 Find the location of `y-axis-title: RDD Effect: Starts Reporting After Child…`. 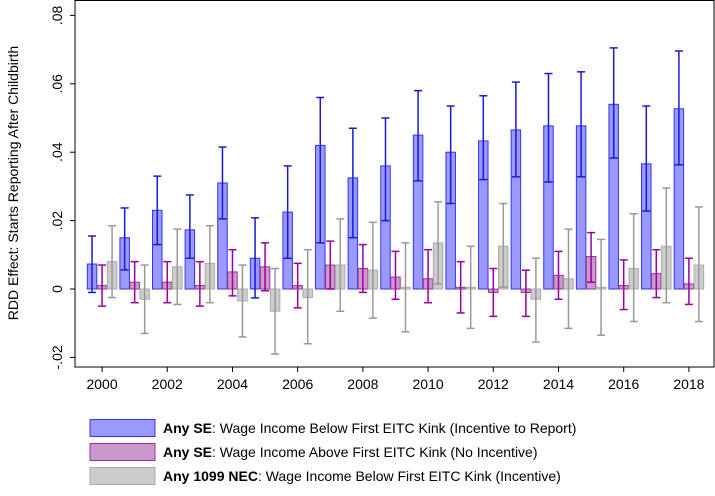

y-axis-title: RDD Effect: Starts Reporting After Child… is located at coordinates (13, 183).